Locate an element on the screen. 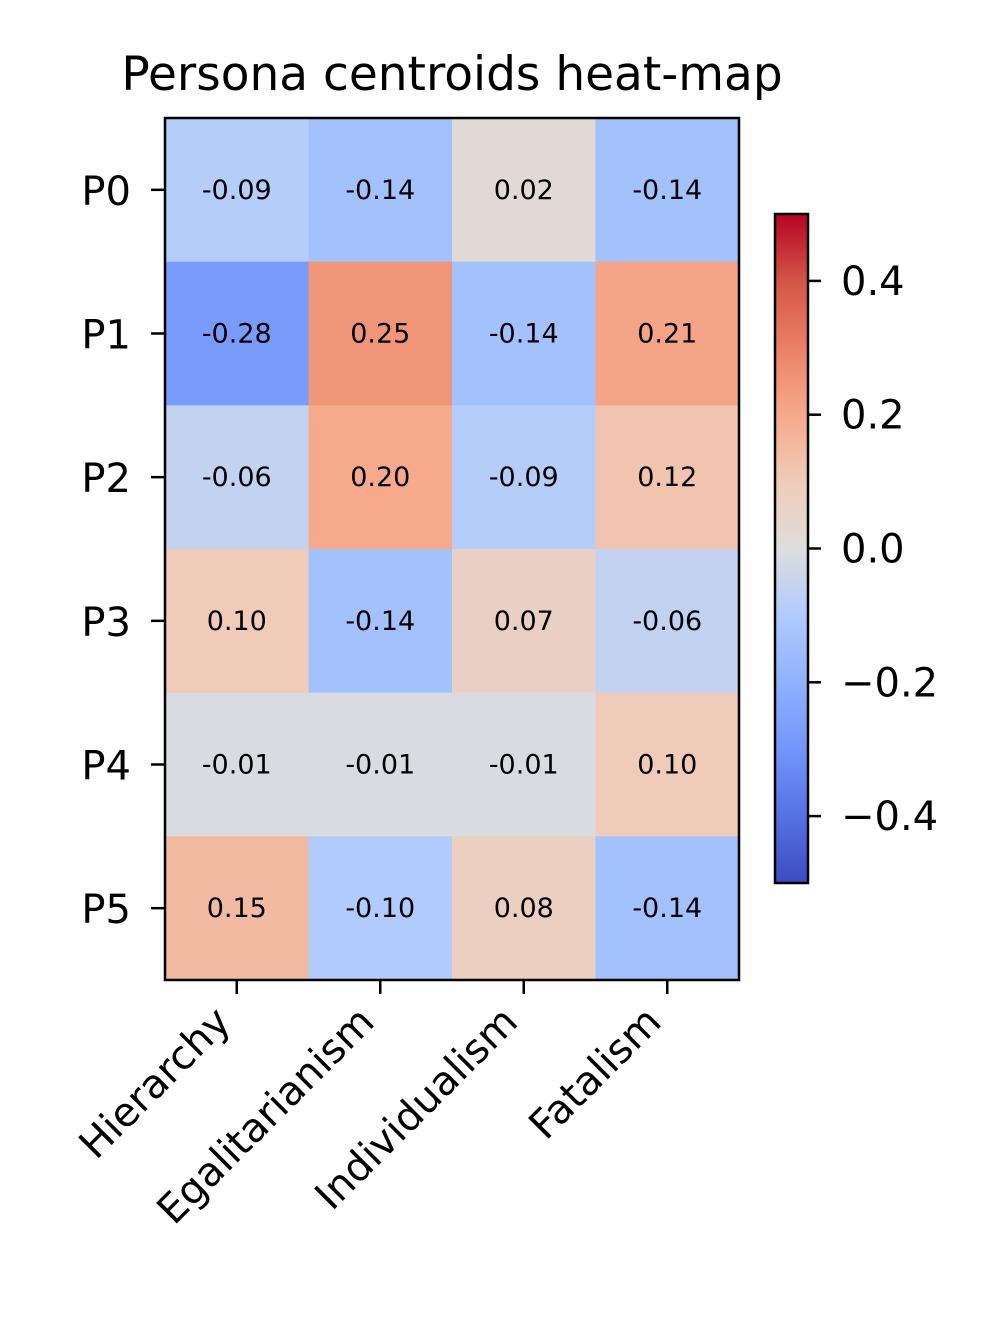 This screenshot has height=1334, width=996. chart-title: Persona centroids heat-map is located at coordinates (451, 74).